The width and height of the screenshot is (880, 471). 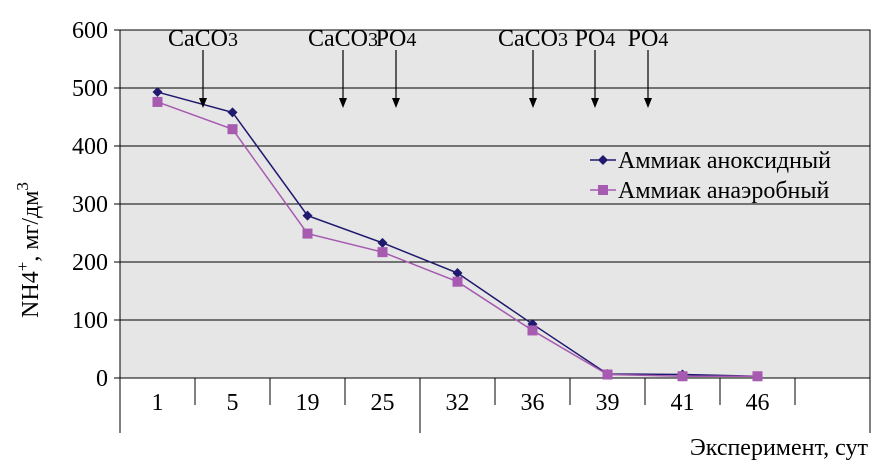 What do you see at coordinates (608, 403) in the screenshot?
I see `x-tick-label: 39` at bounding box center [608, 403].